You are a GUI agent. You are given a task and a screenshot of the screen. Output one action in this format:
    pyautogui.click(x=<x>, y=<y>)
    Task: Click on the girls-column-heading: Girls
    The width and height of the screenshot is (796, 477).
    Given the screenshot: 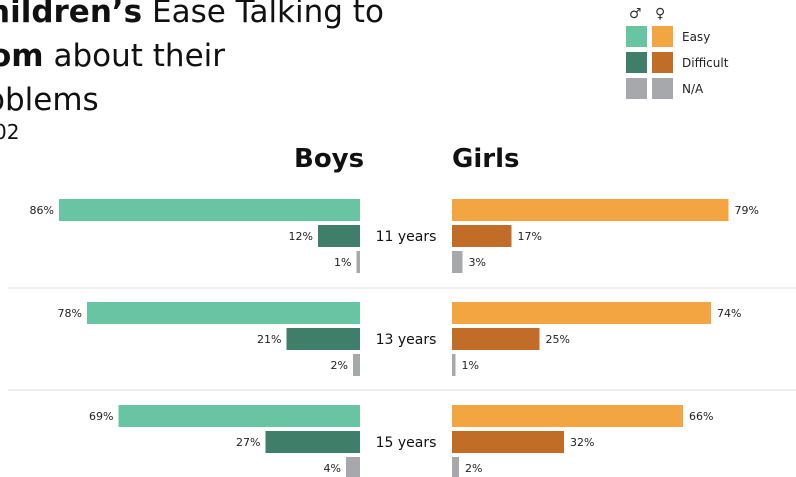 What is the action you would take?
    pyautogui.click(x=486, y=159)
    